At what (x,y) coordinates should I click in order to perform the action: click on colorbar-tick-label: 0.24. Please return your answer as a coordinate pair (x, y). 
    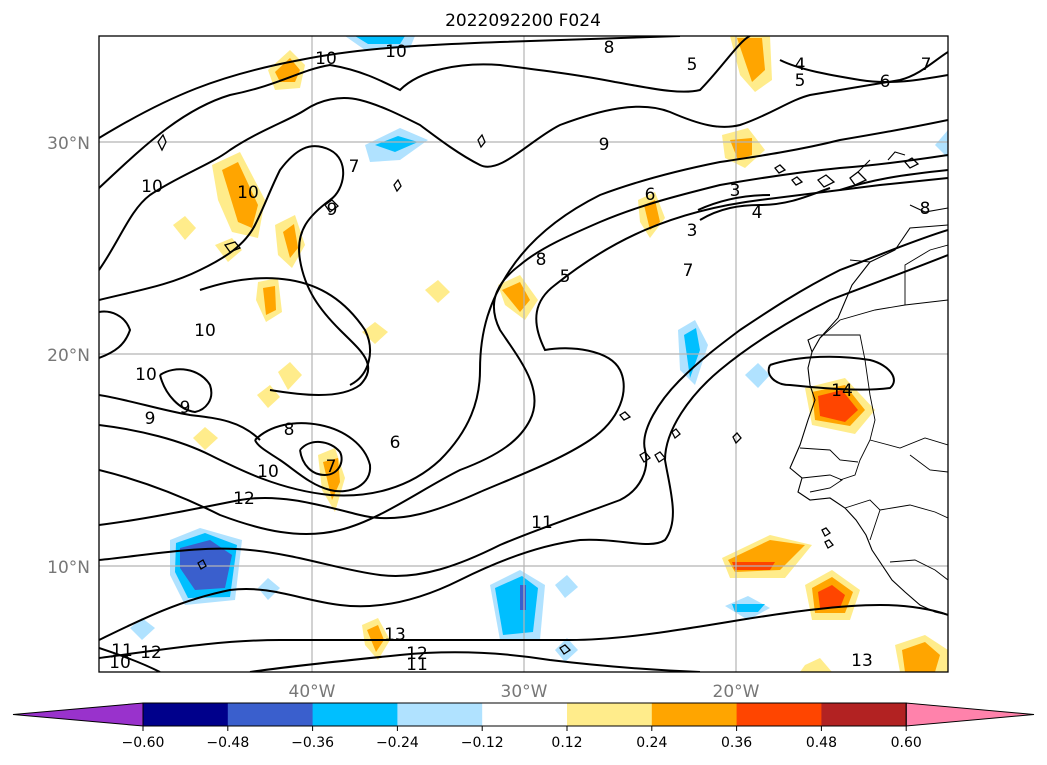
    Looking at the image, I should click on (651, 743).